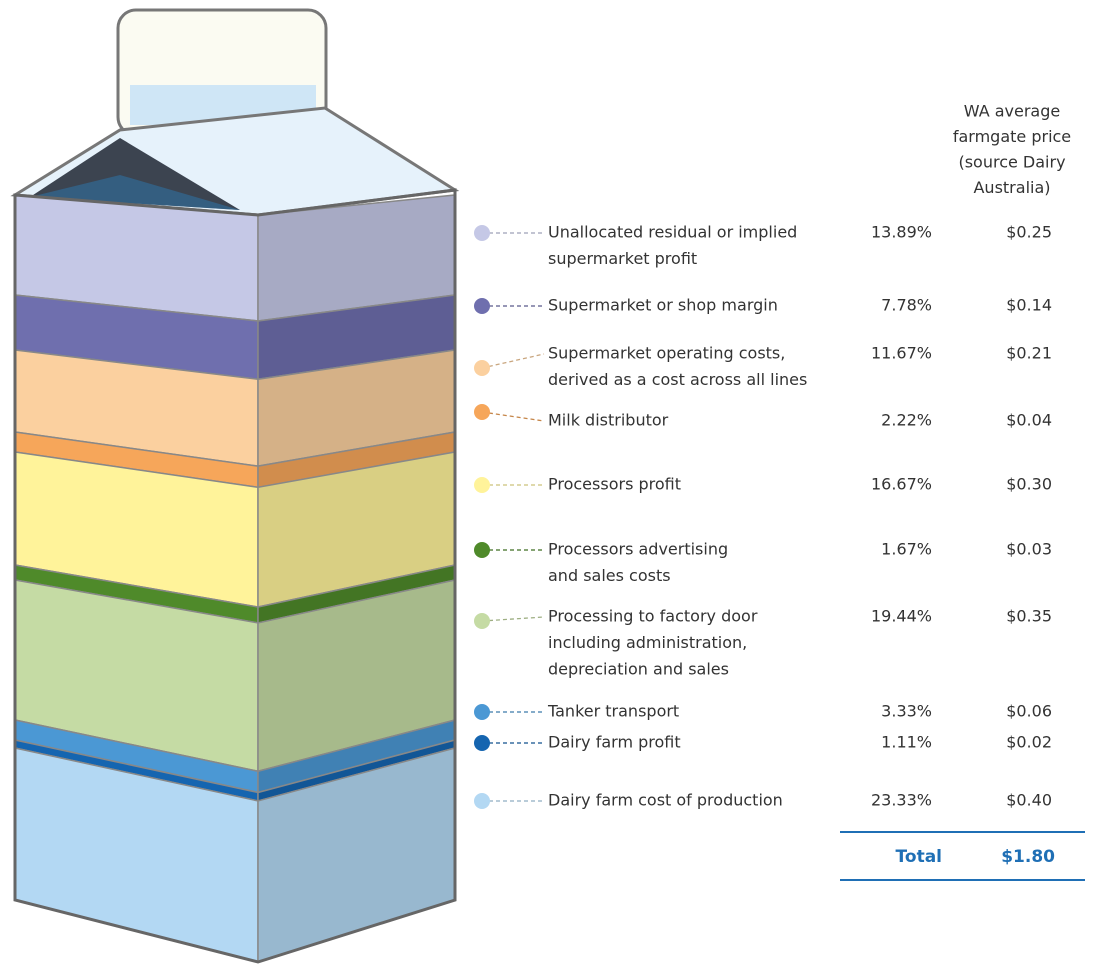 This screenshot has width=1100, height=968. What do you see at coordinates (1012, 111) in the screenshot?
I see `column-header: WA average` at bounding box center [1012, 111].